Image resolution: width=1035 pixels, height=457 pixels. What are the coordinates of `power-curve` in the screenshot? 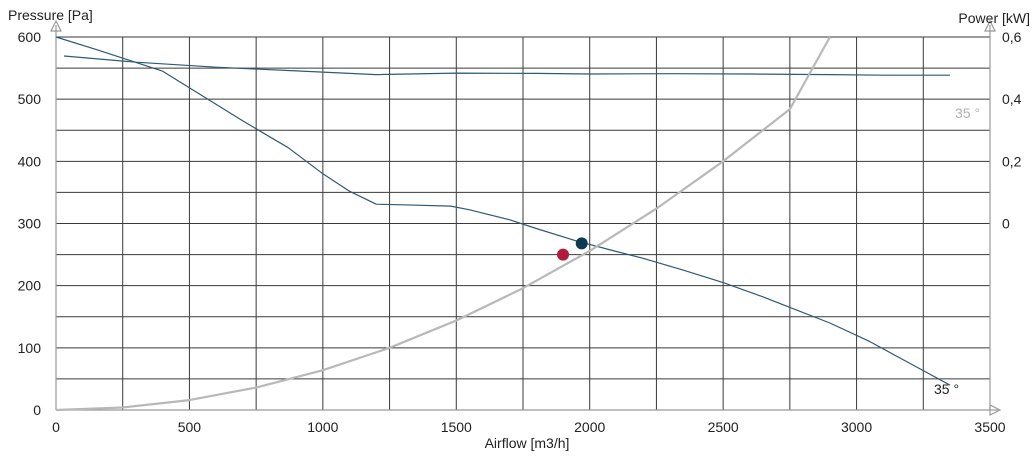 It's located at (506, 65).